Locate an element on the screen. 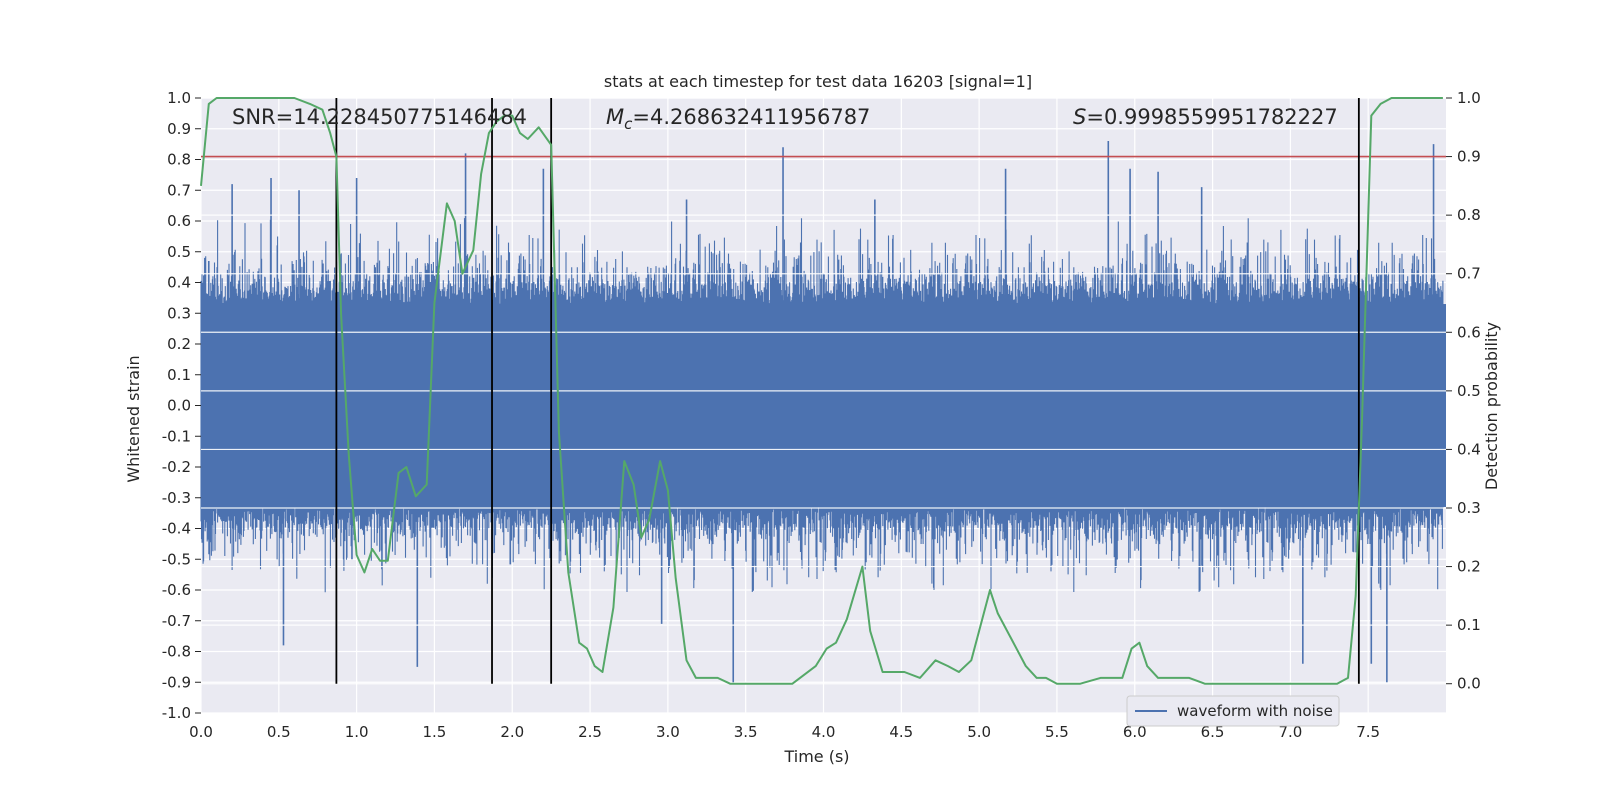  x-tick-label: 7.5 is located at coordinates (1368, 732).